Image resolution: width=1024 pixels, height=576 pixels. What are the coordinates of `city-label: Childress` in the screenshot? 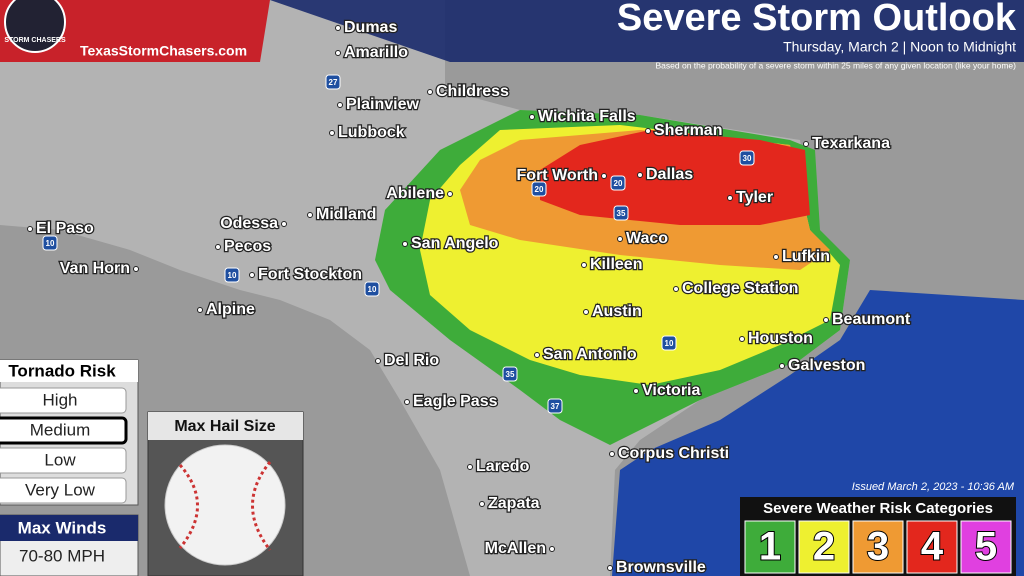 It's located at (472, 91).